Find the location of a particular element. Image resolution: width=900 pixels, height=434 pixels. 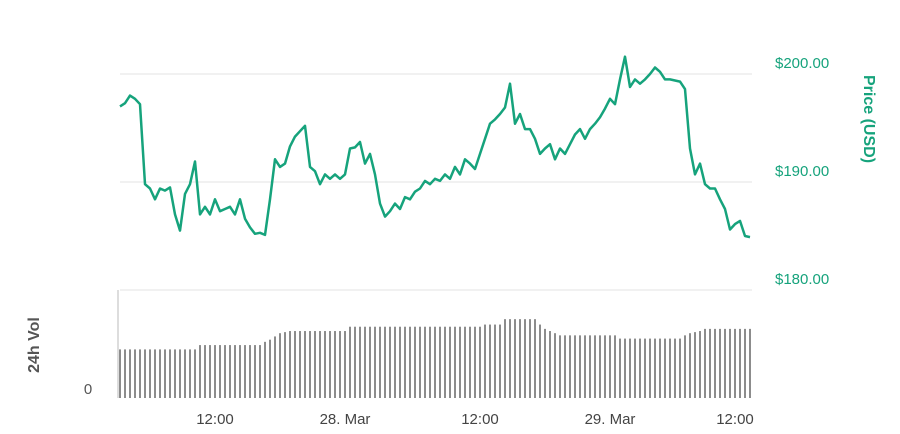

y2-axis-label: 24h Vol is located at coordinates (34, 345).